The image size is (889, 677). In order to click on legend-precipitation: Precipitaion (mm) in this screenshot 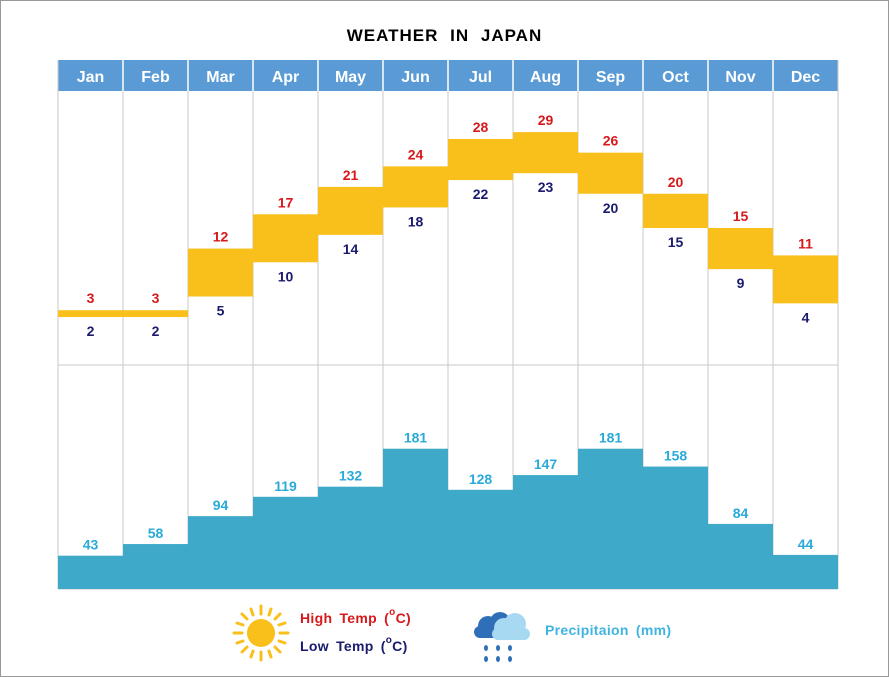, I will do `click(608, 630)`.